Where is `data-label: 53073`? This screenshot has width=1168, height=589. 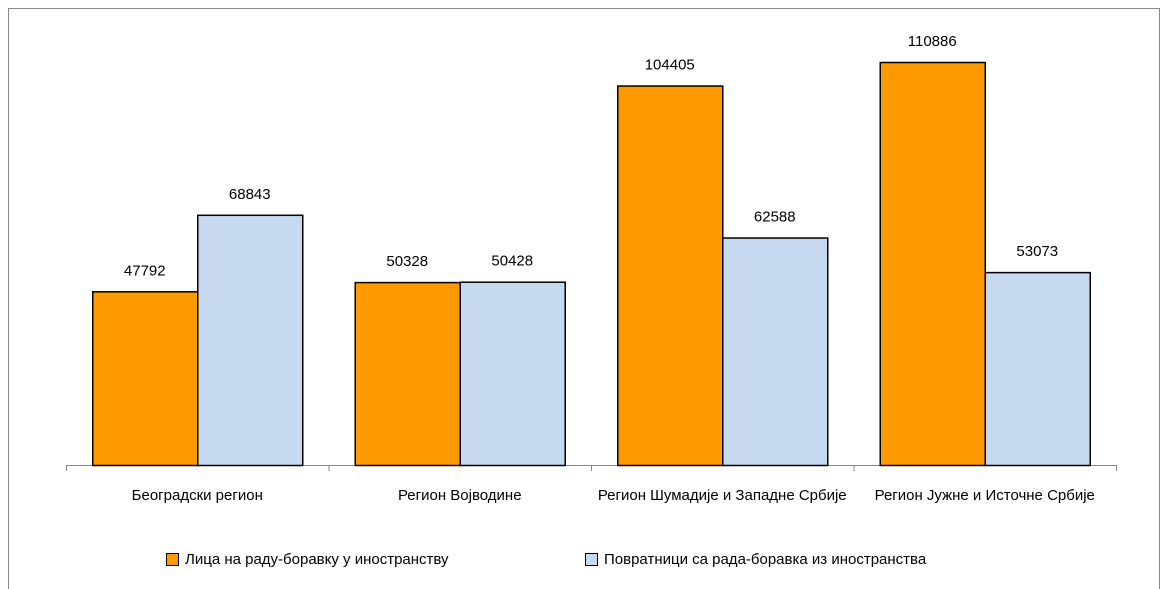 data-label: 53073 is located at coordinates (1037, 251).